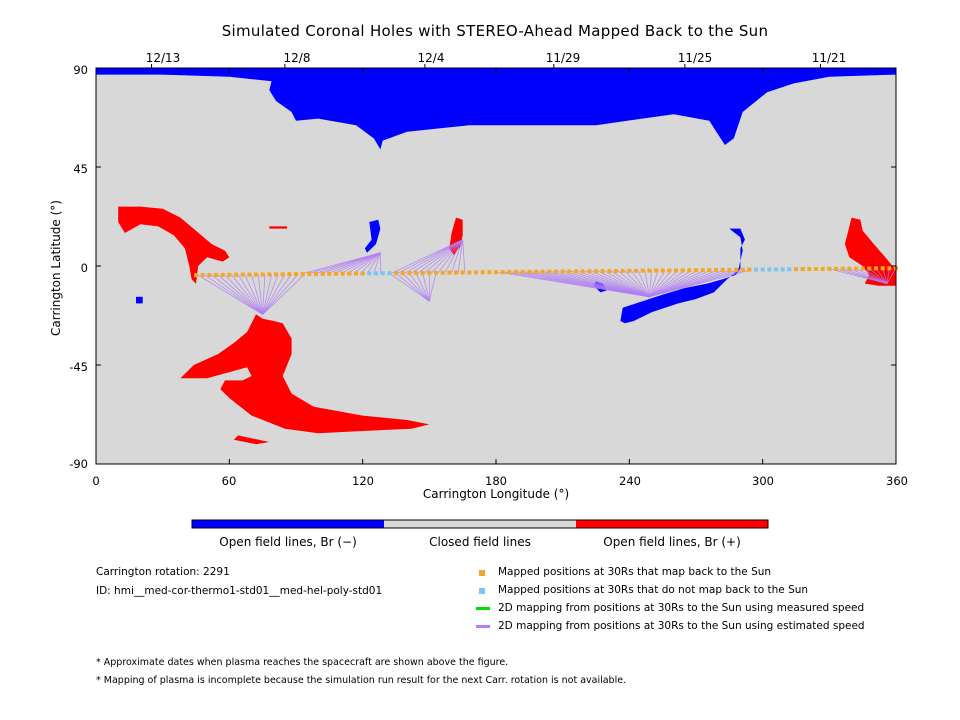  What do you see at coordinates (288, 524) in the screenshot?
I see `colorbar-segment` at bounding box center [288, 524].